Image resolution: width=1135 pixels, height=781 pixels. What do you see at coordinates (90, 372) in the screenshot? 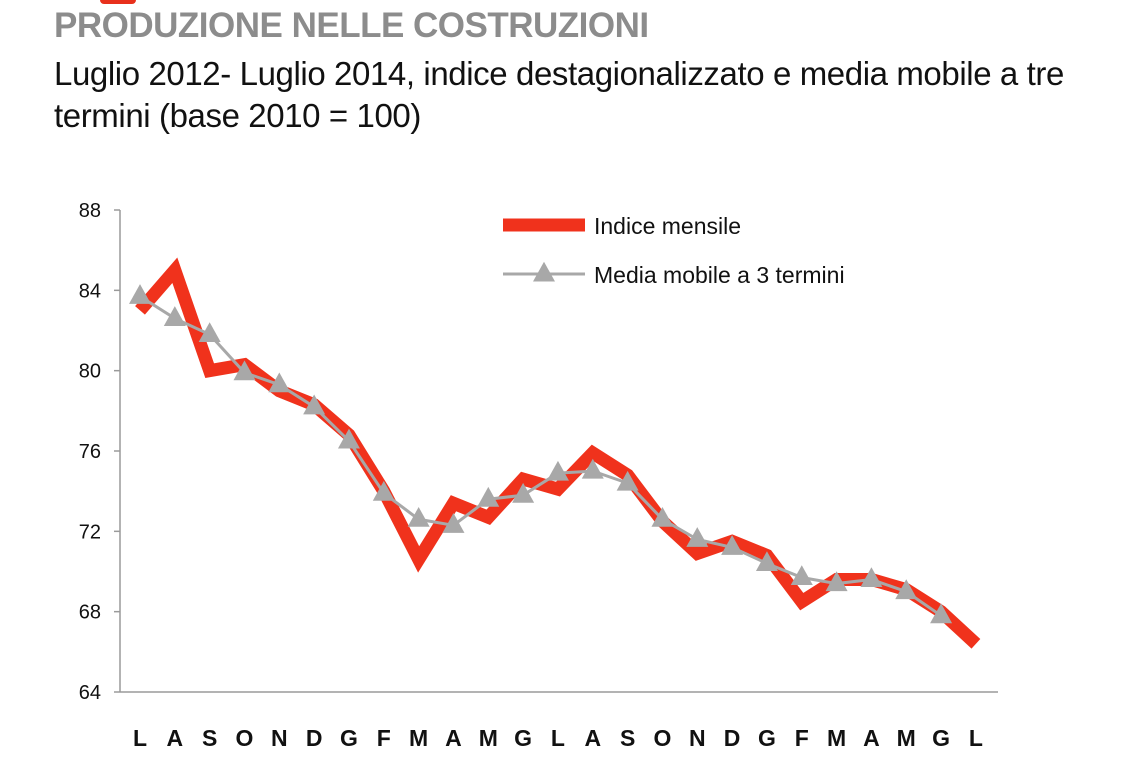
I see `y-tick-label: 80` at bounding box center [90, 372].